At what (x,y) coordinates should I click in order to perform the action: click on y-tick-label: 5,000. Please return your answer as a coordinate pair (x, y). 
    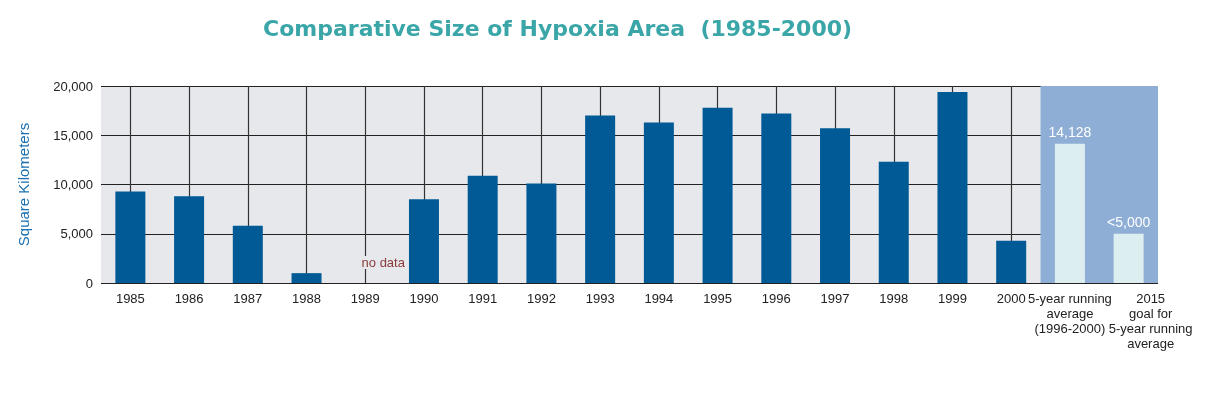
    Looking at the image, I should click on (76, 234).